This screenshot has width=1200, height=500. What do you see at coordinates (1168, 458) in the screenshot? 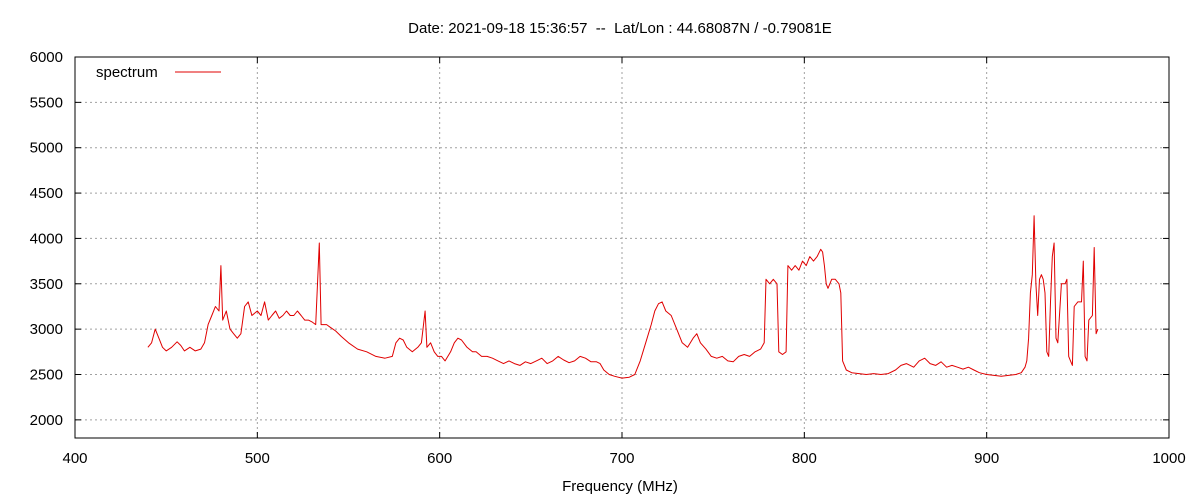
I see `x-tick-label: 1000` at bounding box center [1168, 458].